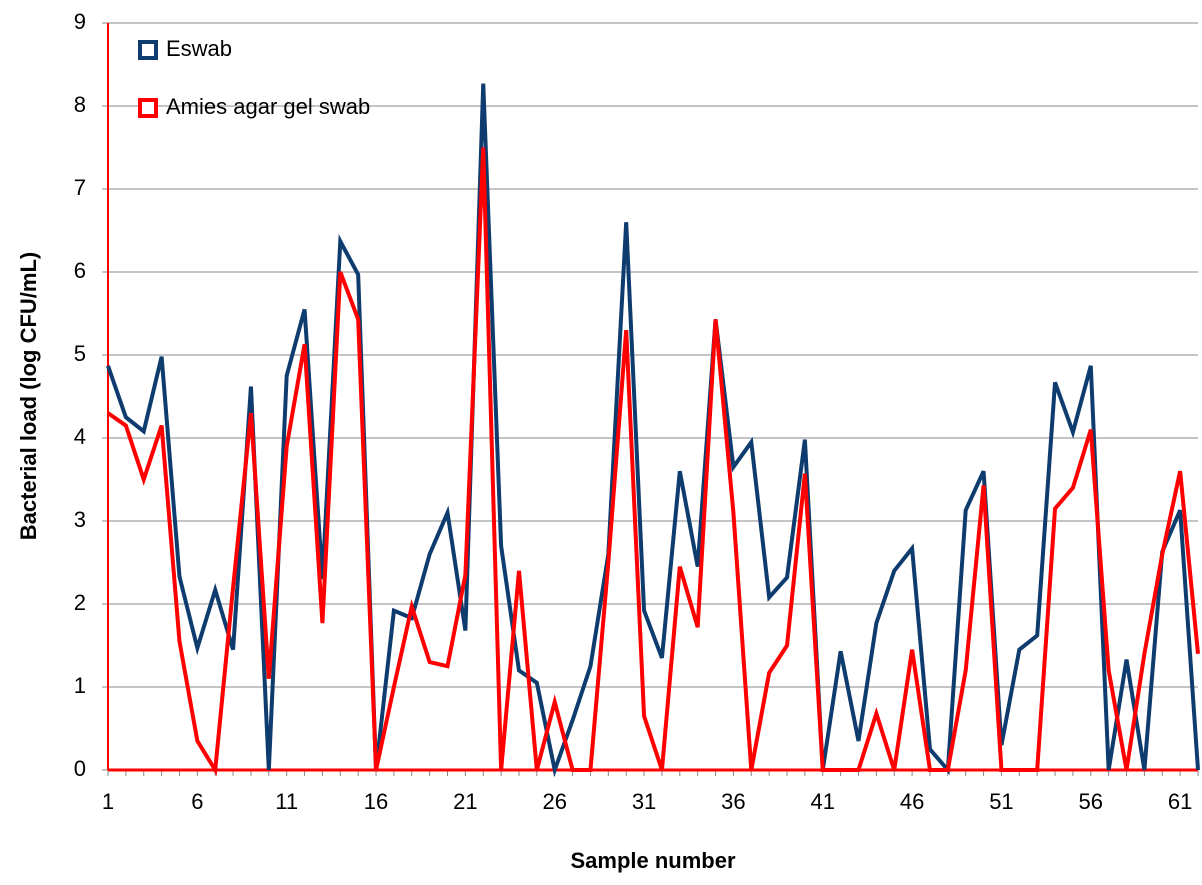 This screenshot has height=885, width=1202. What do you see at coordinates (376, 801) in the screenshot?
I see `x-tick-label: 16` at bounding box center [376, 801].